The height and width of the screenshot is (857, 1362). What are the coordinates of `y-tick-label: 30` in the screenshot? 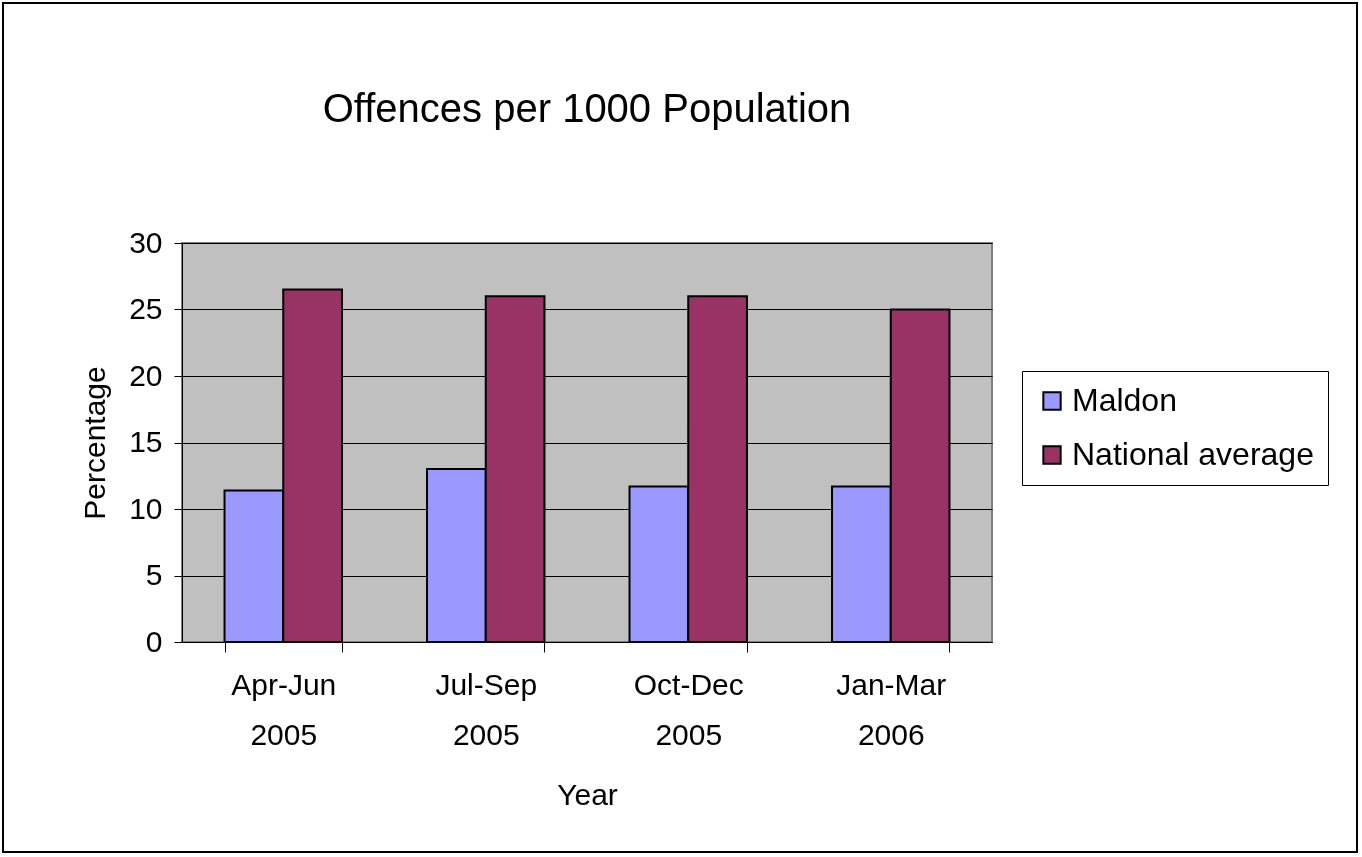 It's located at (146, 242).